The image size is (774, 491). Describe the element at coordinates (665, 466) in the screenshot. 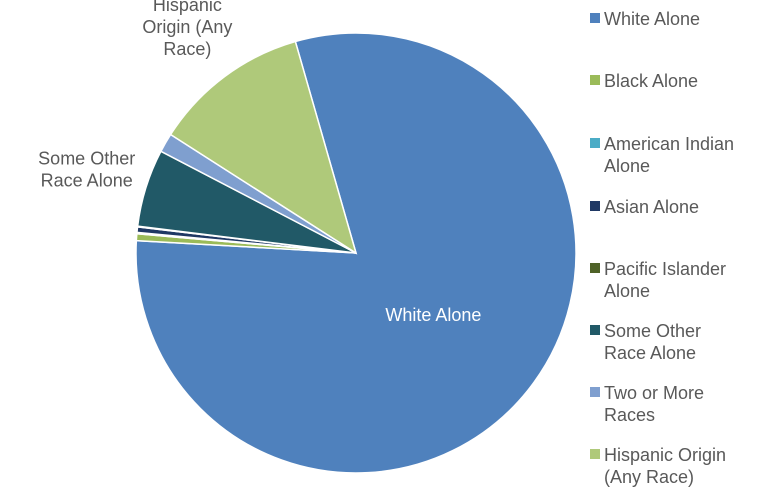

I see `legend-label: Hispanic Origin (Any Race)` at that location.